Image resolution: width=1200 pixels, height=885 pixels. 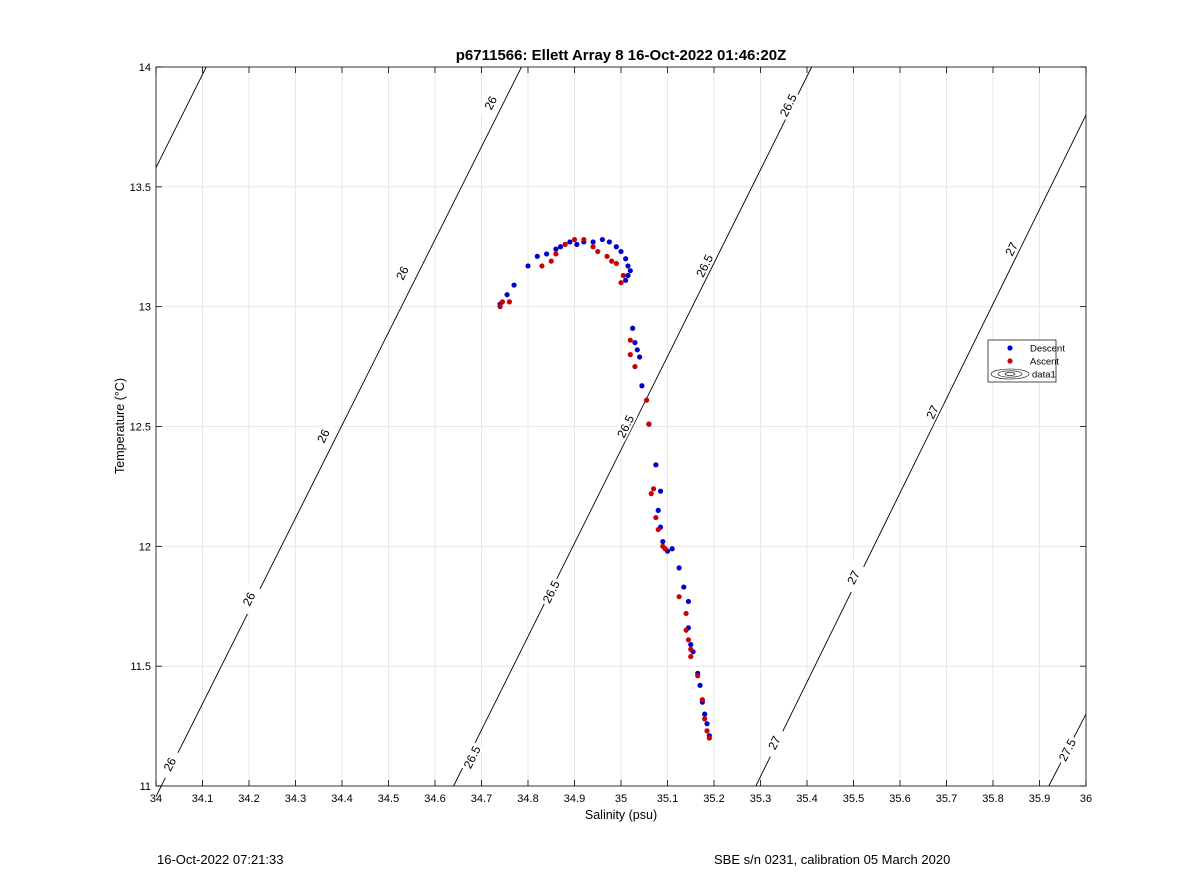 I want to click on x-tick-label: 35.9, so click(x=1039, y=799).